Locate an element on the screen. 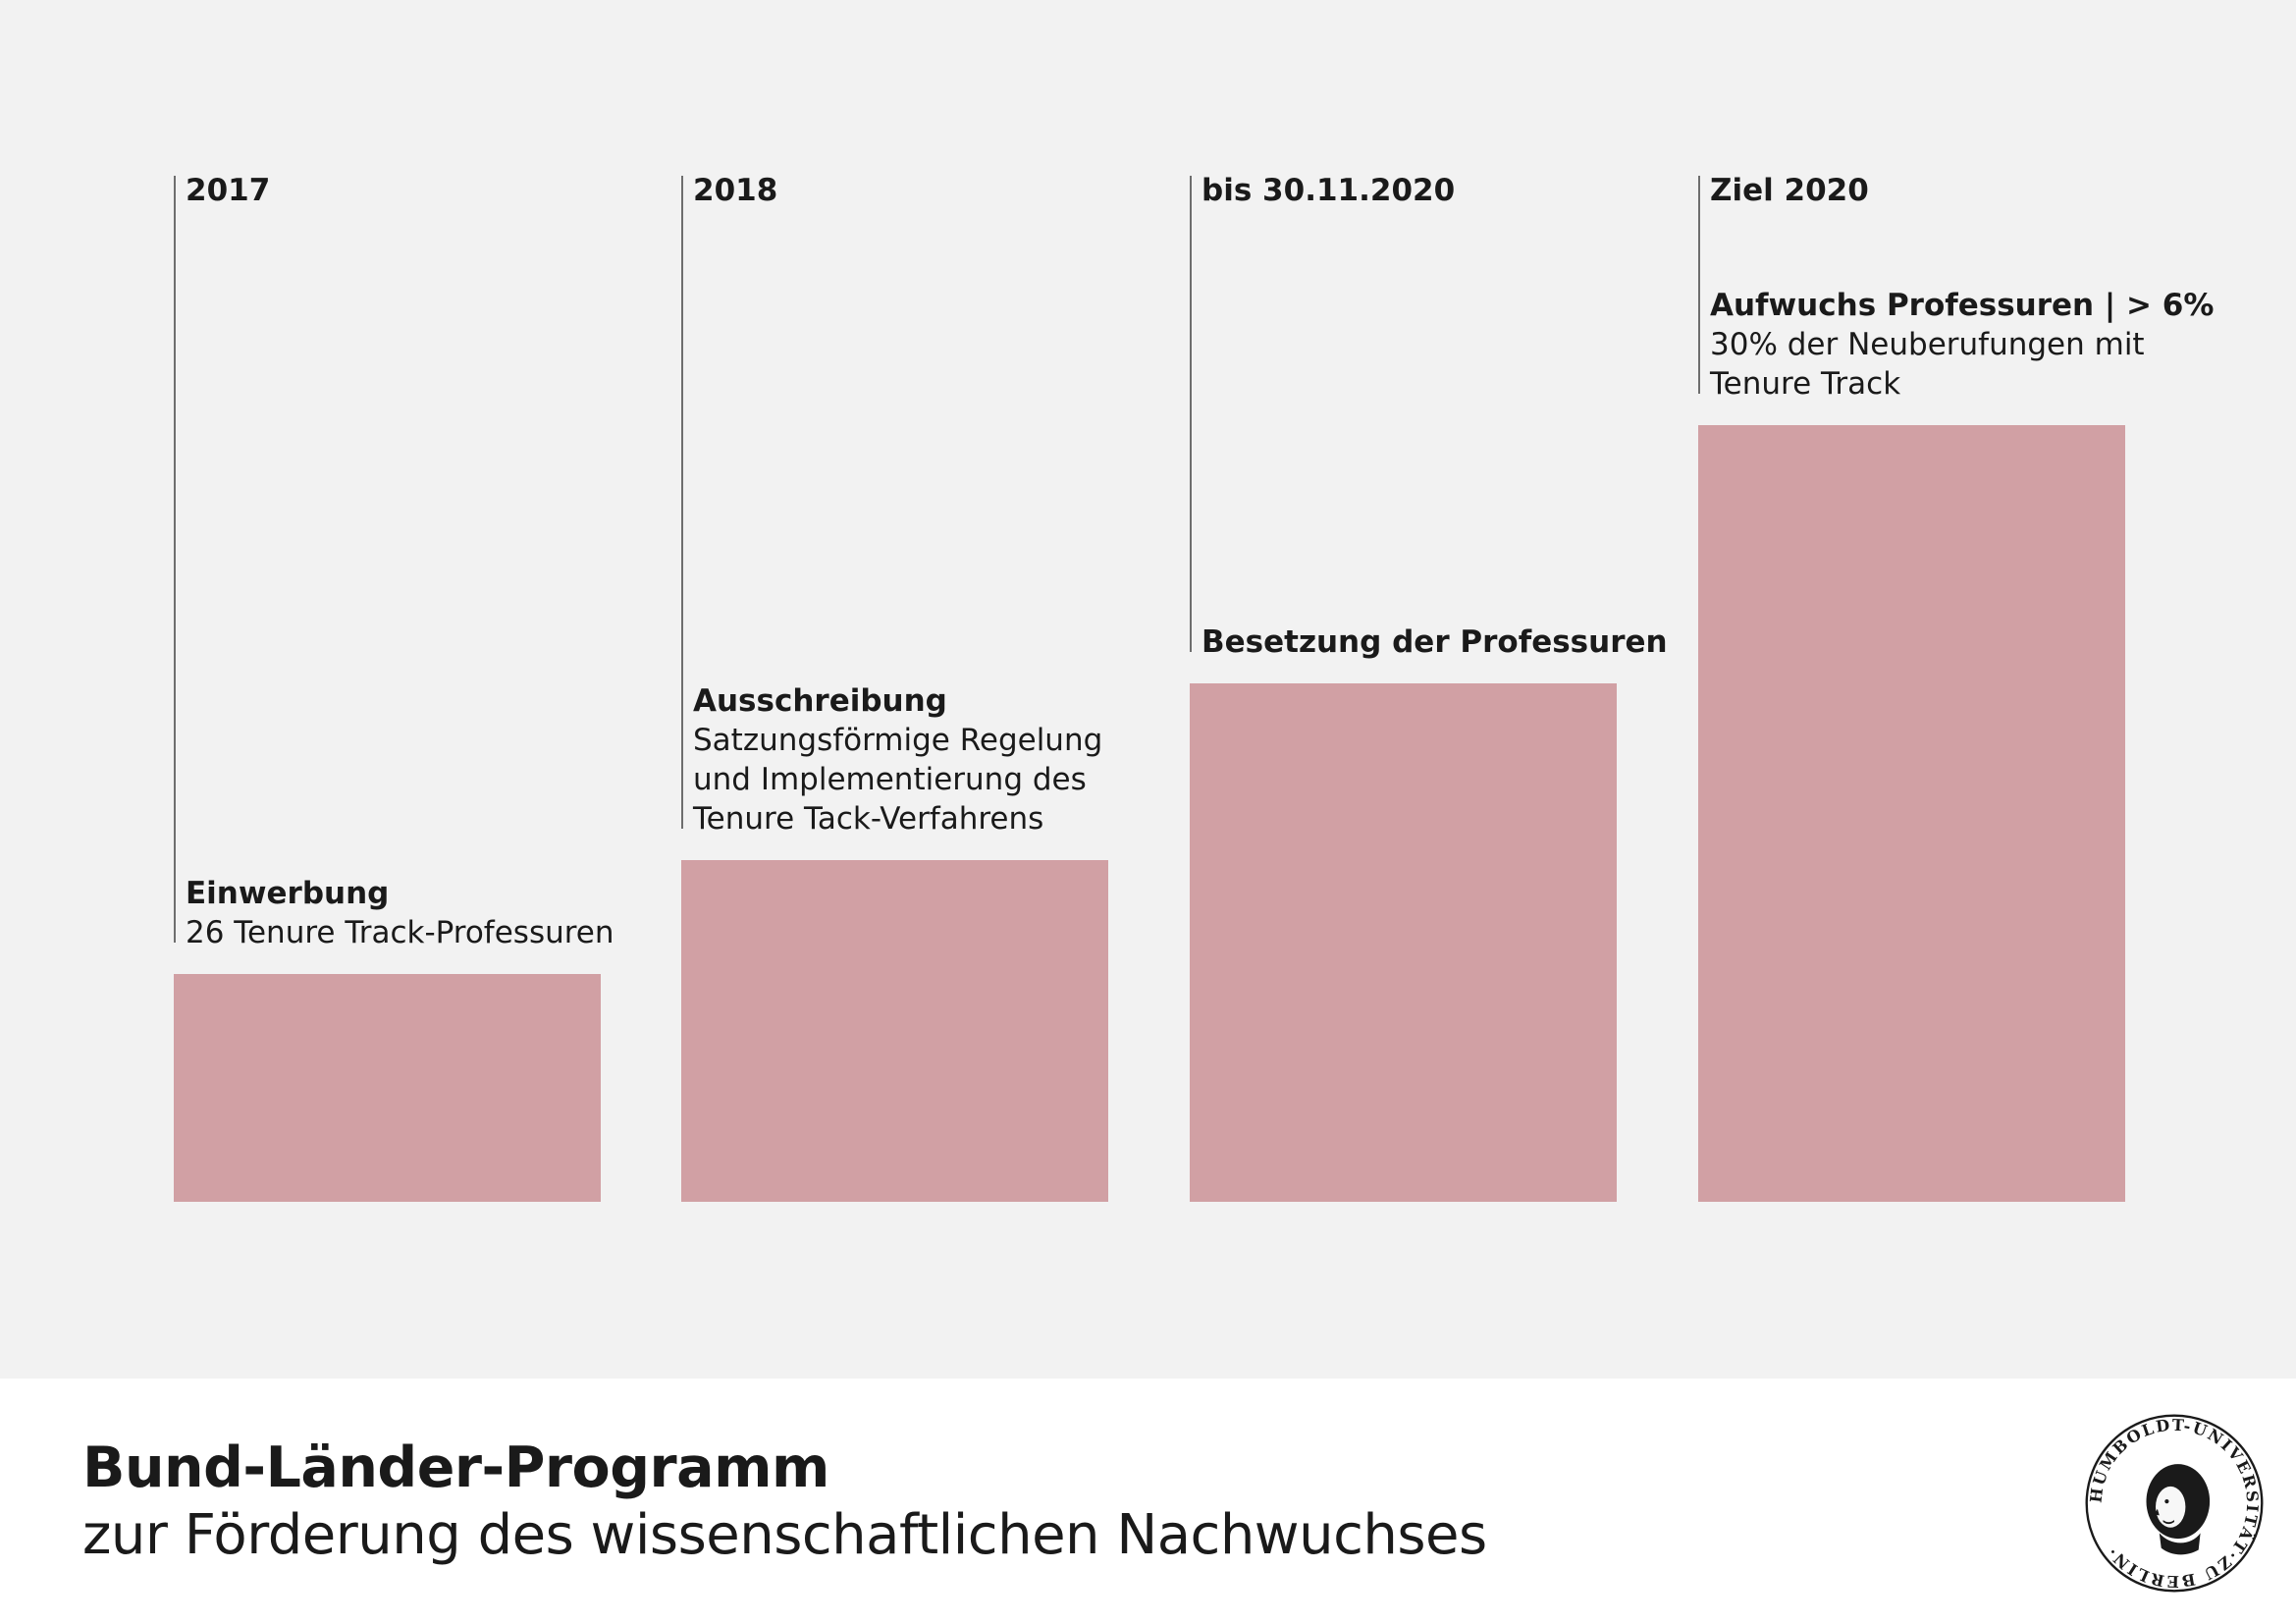  stage-lead: Besetzung der Professuren is located at coordinates (1434, 642).